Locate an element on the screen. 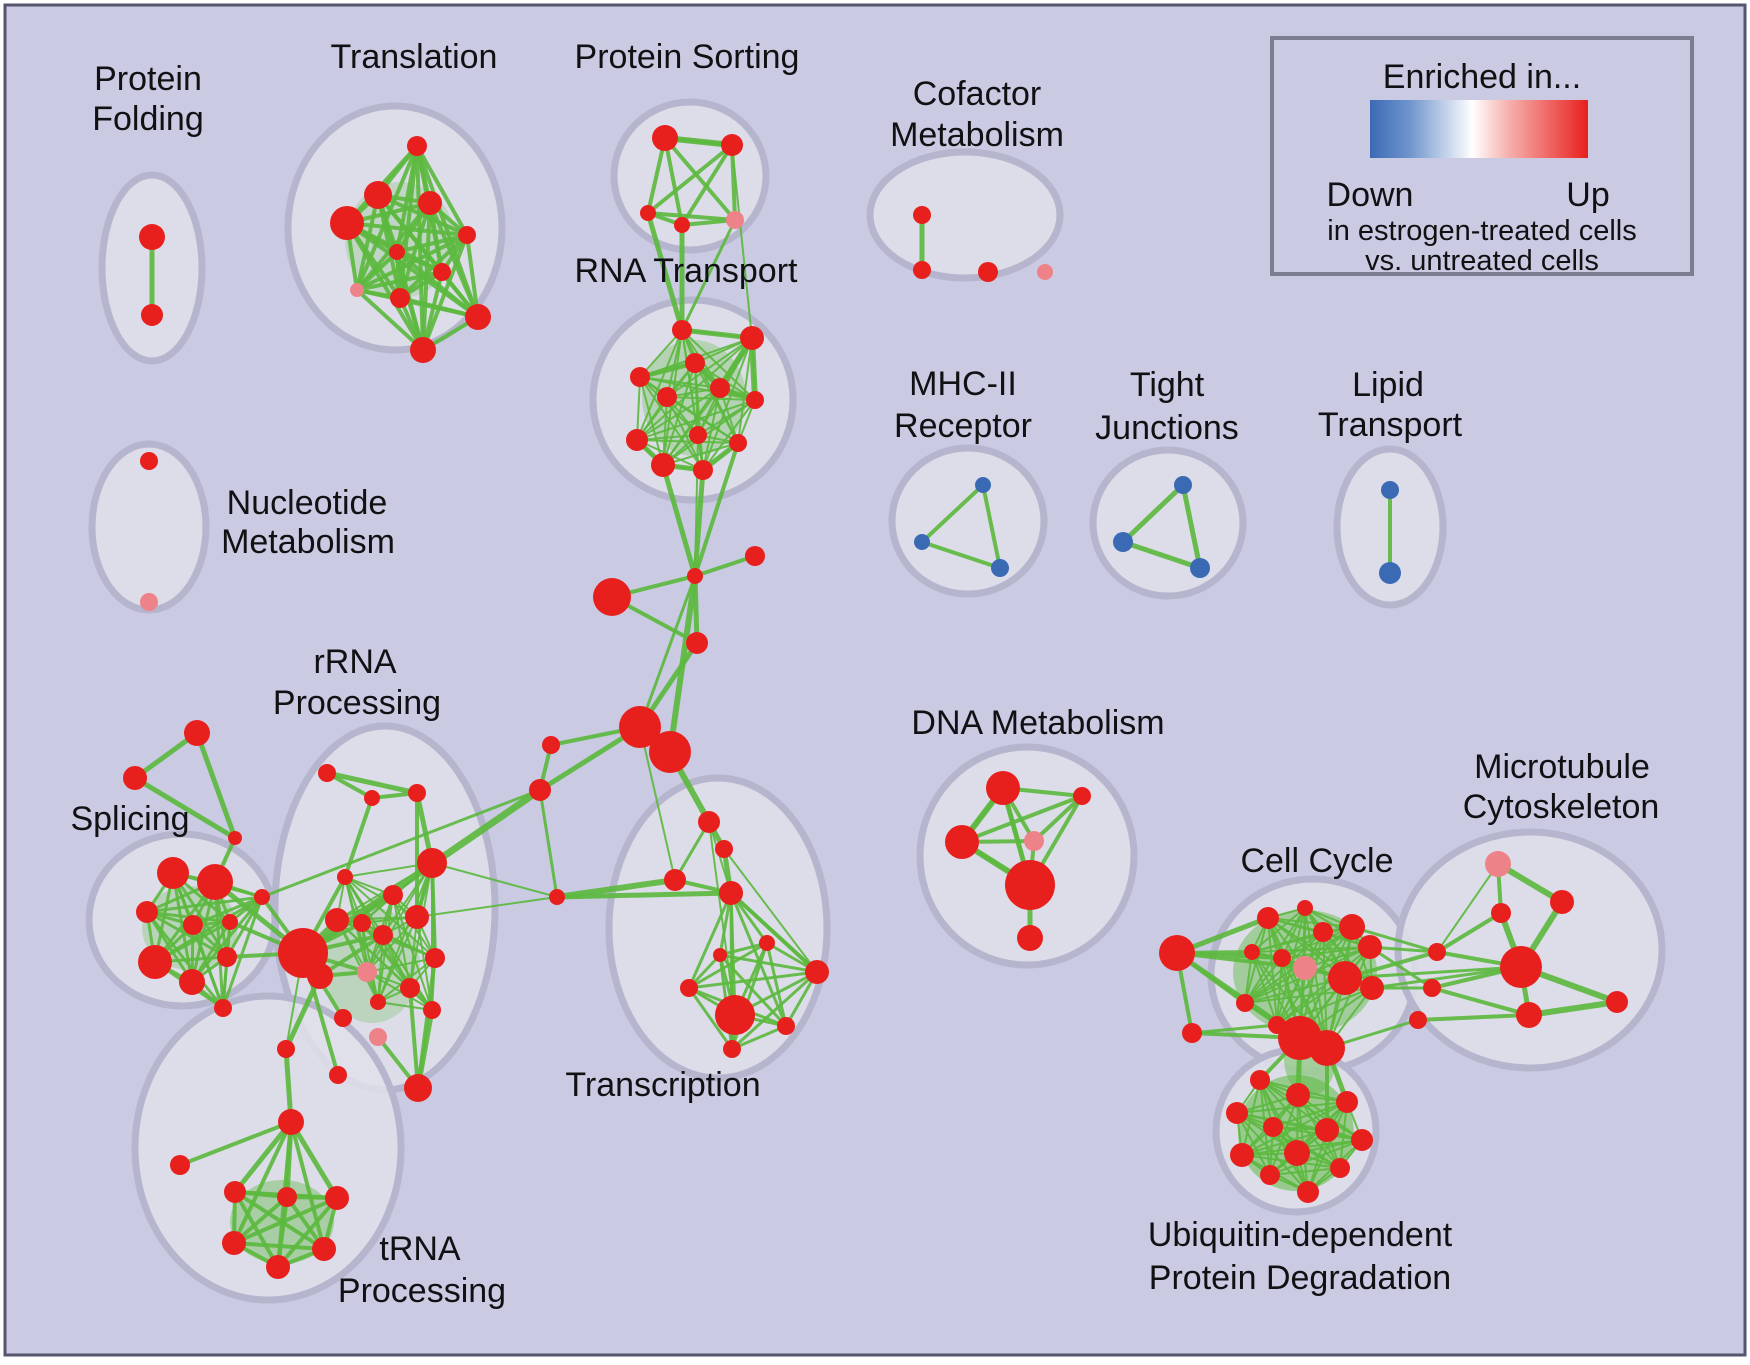  cluster-ellipse-tight-junctions is located at coordinates (1168, 523).